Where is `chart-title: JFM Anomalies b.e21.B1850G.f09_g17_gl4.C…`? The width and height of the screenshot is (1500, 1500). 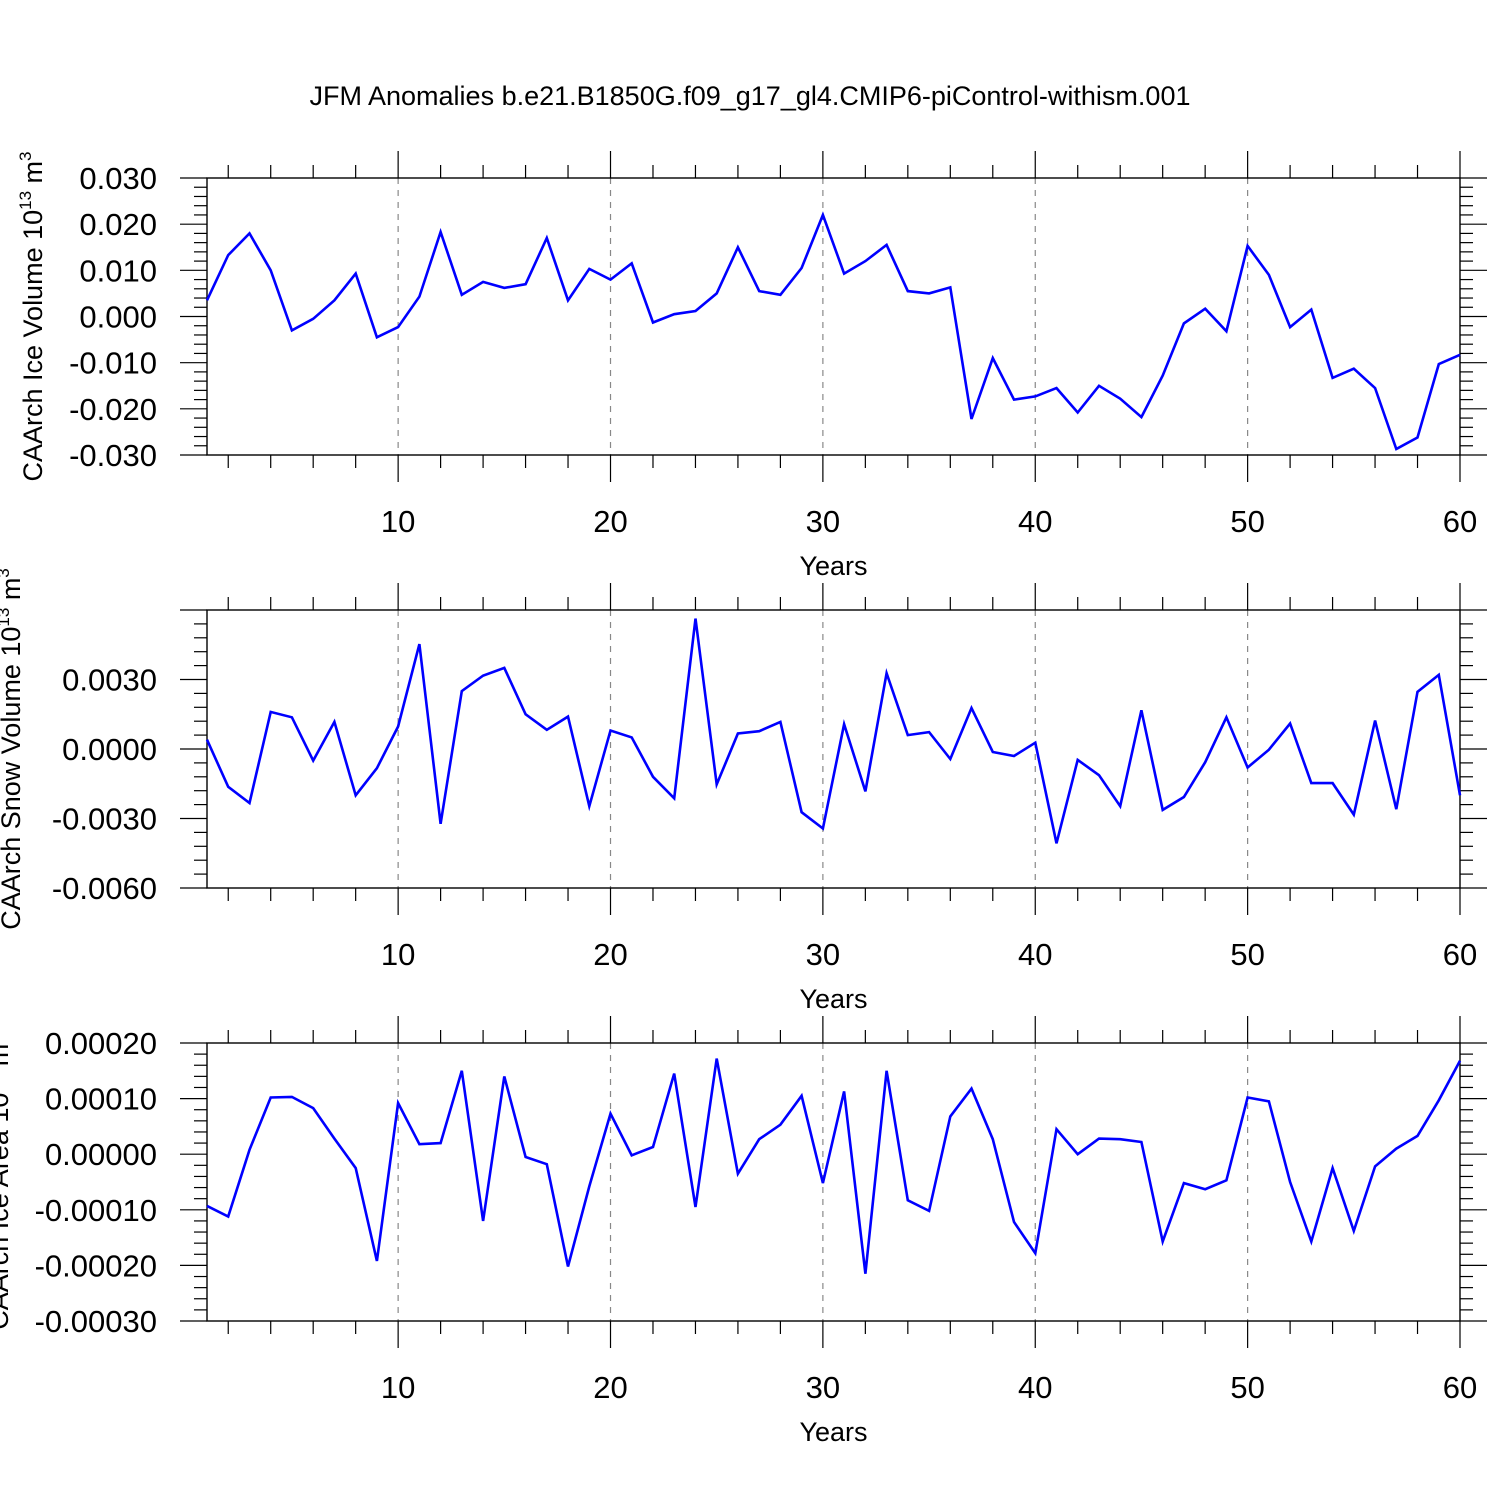 chart-title: JFM Anomalies b.e21.B1850G.f09_g17_gl4.C… is located at coordinates (750, 96).